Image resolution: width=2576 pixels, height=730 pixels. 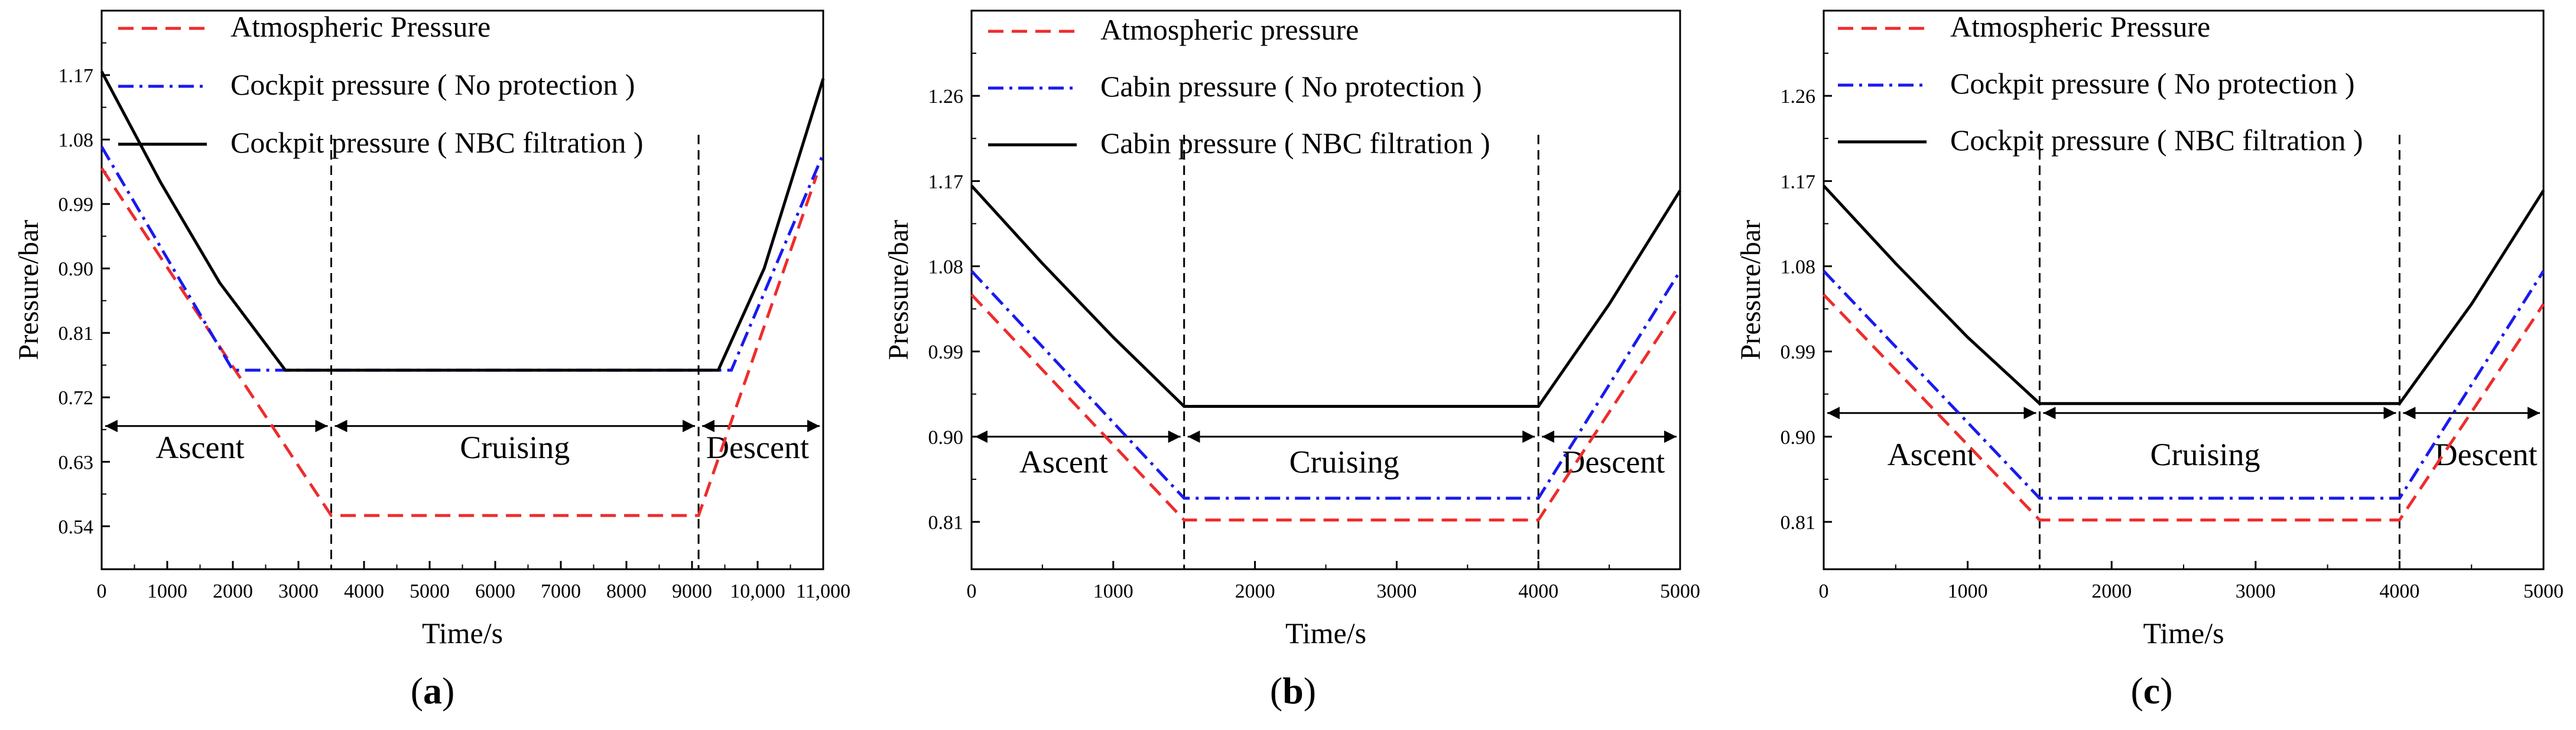 What do you see at coordinates (495, 591) in the screenshot?
I see `x-tick-label: 6000` at bounding box center [495, 591].